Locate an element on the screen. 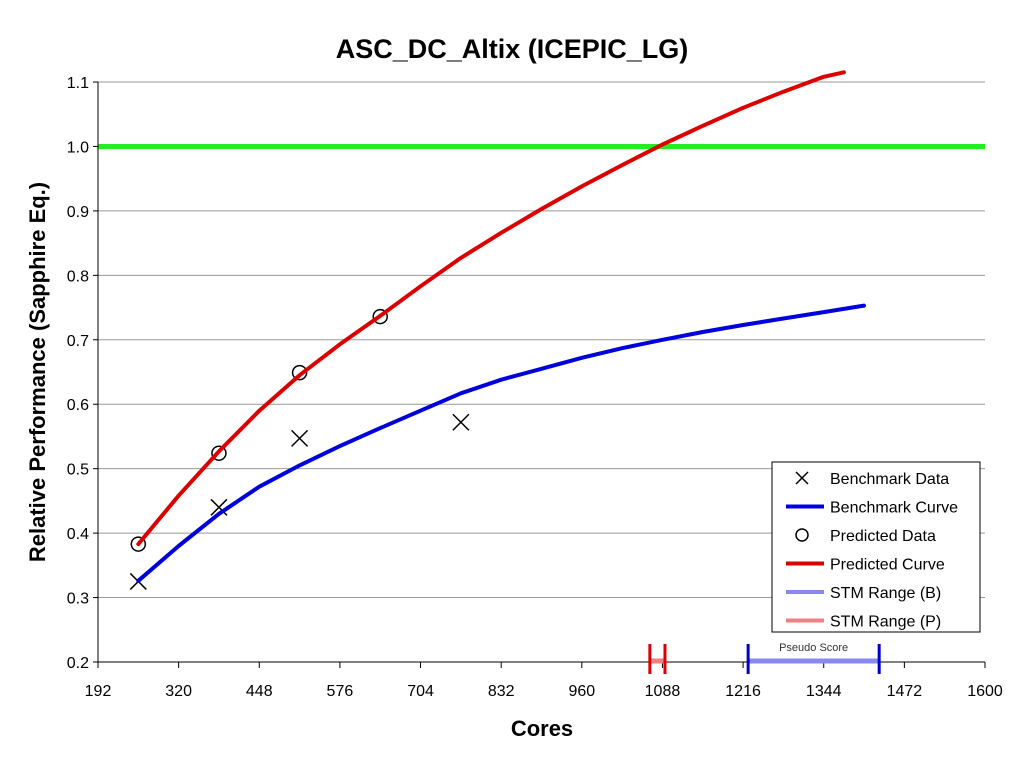 The width and height of the screenshot is (1024, 768). x-tick-label: 1088 is located at coordinates (663, 691).